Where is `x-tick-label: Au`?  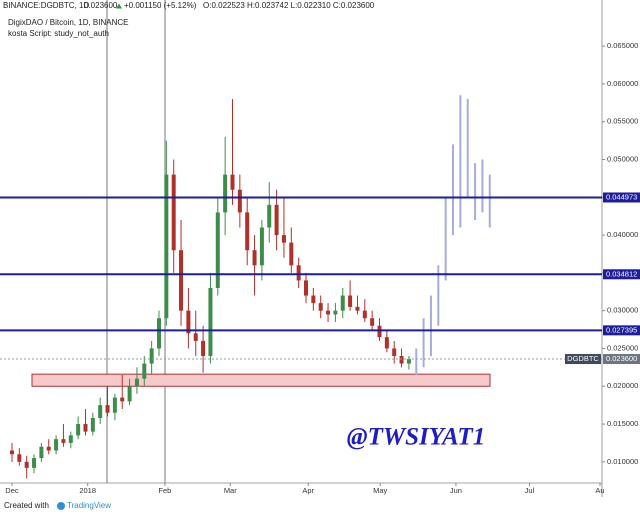 x-tick-label: Au is located at coordinates (599, 490).